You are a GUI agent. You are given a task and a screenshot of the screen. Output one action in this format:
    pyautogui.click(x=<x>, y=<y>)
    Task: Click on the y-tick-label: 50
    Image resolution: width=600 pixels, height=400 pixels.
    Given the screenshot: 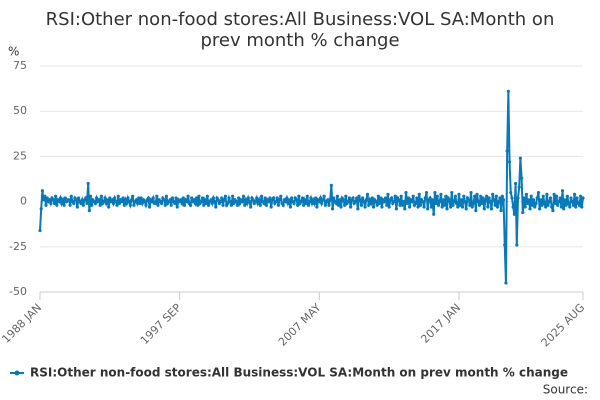 What is the action you would take?
    pyautogui.click(x=20, y=110)
    